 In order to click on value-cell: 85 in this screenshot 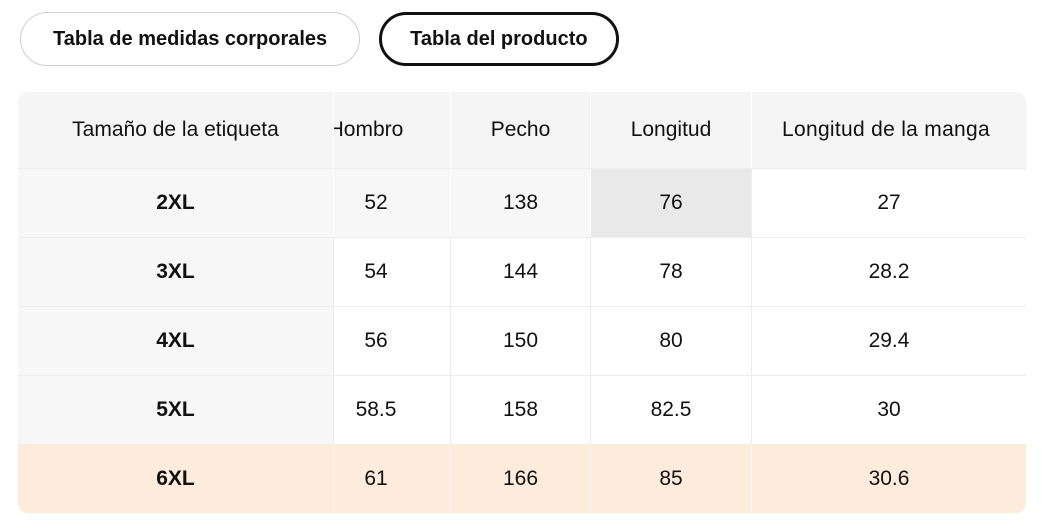, I will do `click(670, 478)`.